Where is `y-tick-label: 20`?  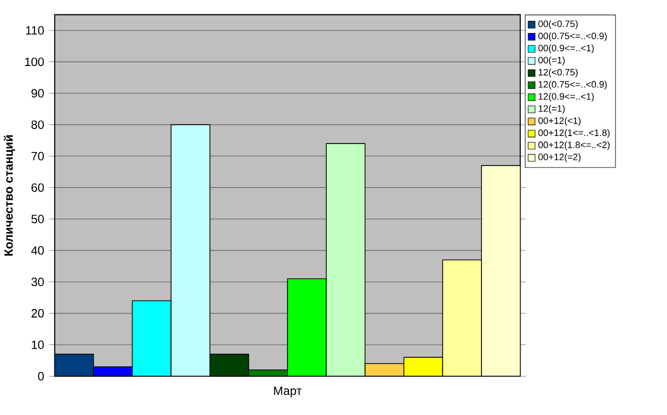
y-tick-label: 20 is located at coordinates (38, 313).